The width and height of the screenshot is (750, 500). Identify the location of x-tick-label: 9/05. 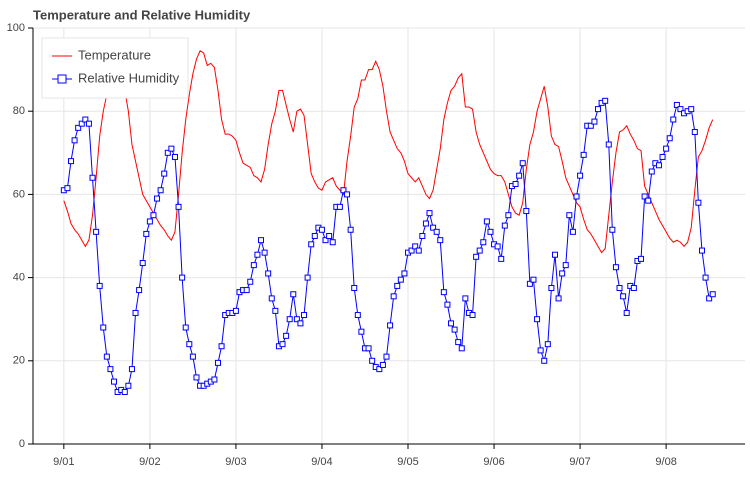
(407, 462).